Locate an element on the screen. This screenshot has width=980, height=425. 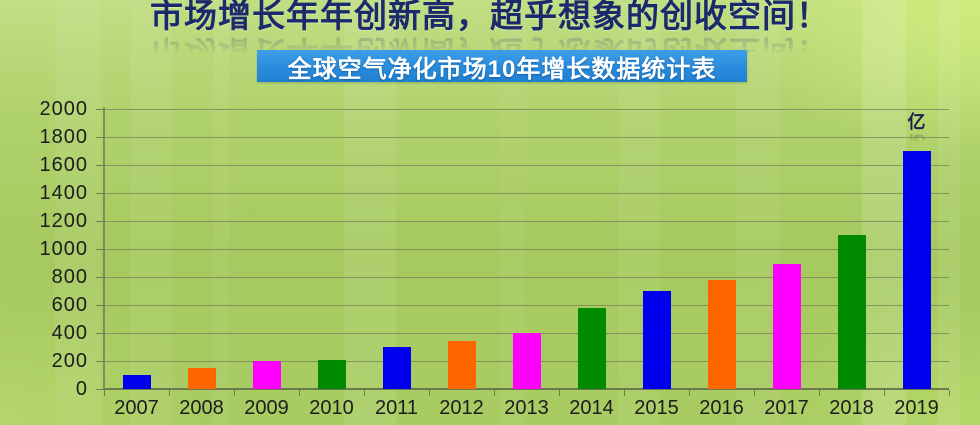
page-title: 市场增长年年创新高，超乎想象的创收空间！ is located at coordinates (490, 17).